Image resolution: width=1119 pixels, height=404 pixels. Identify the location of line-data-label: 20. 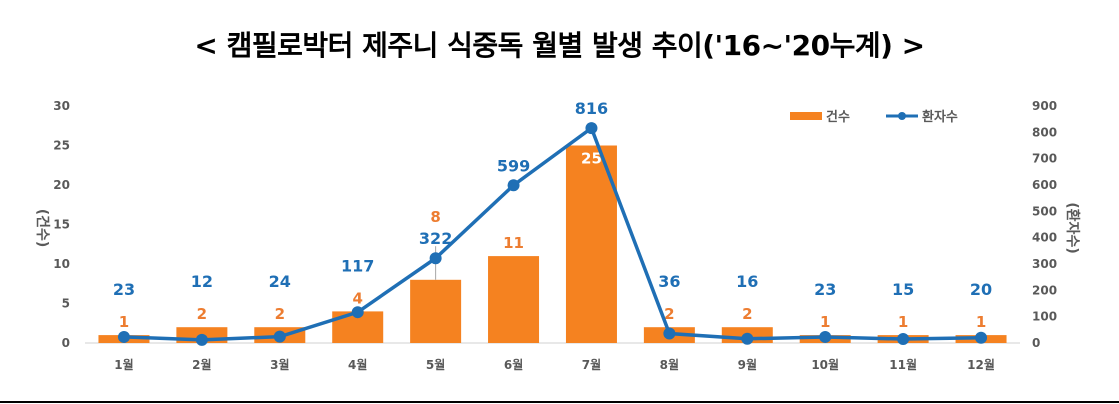
(981, 289).